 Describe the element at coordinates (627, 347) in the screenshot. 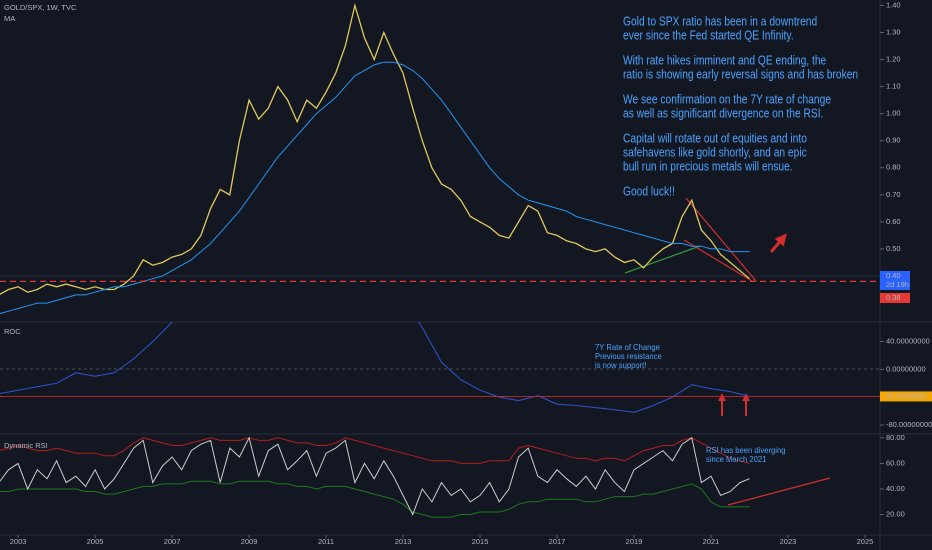

I see `annotation-line: 7Y Rate of Change` at that location.